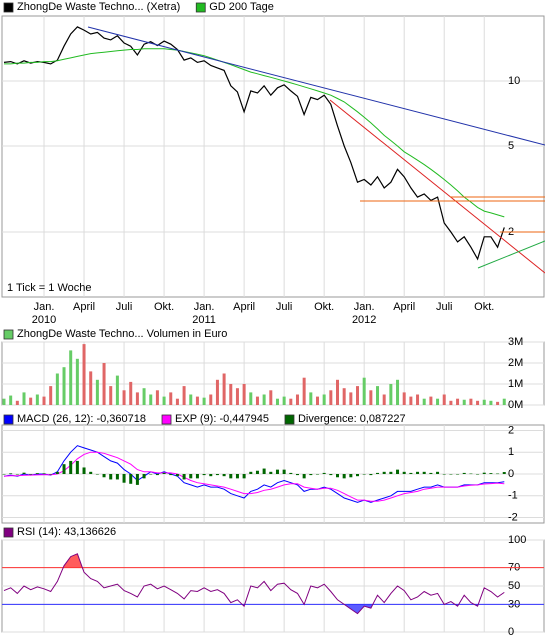 This screenshot has height=641, width=545. What do you see at coordinates (44, 313) in the screenshot?
I see `x-tick-label: Jan. 2010` at bounding box center [44, 313].